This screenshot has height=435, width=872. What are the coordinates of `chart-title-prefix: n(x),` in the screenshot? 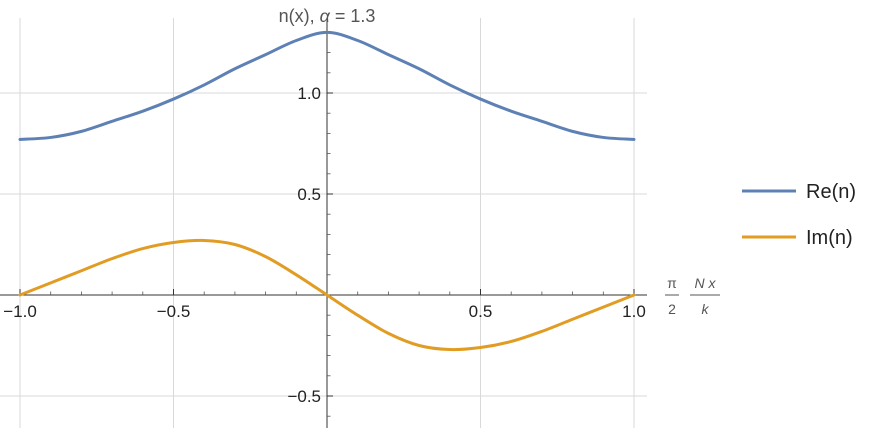 It's located at (299, 16).